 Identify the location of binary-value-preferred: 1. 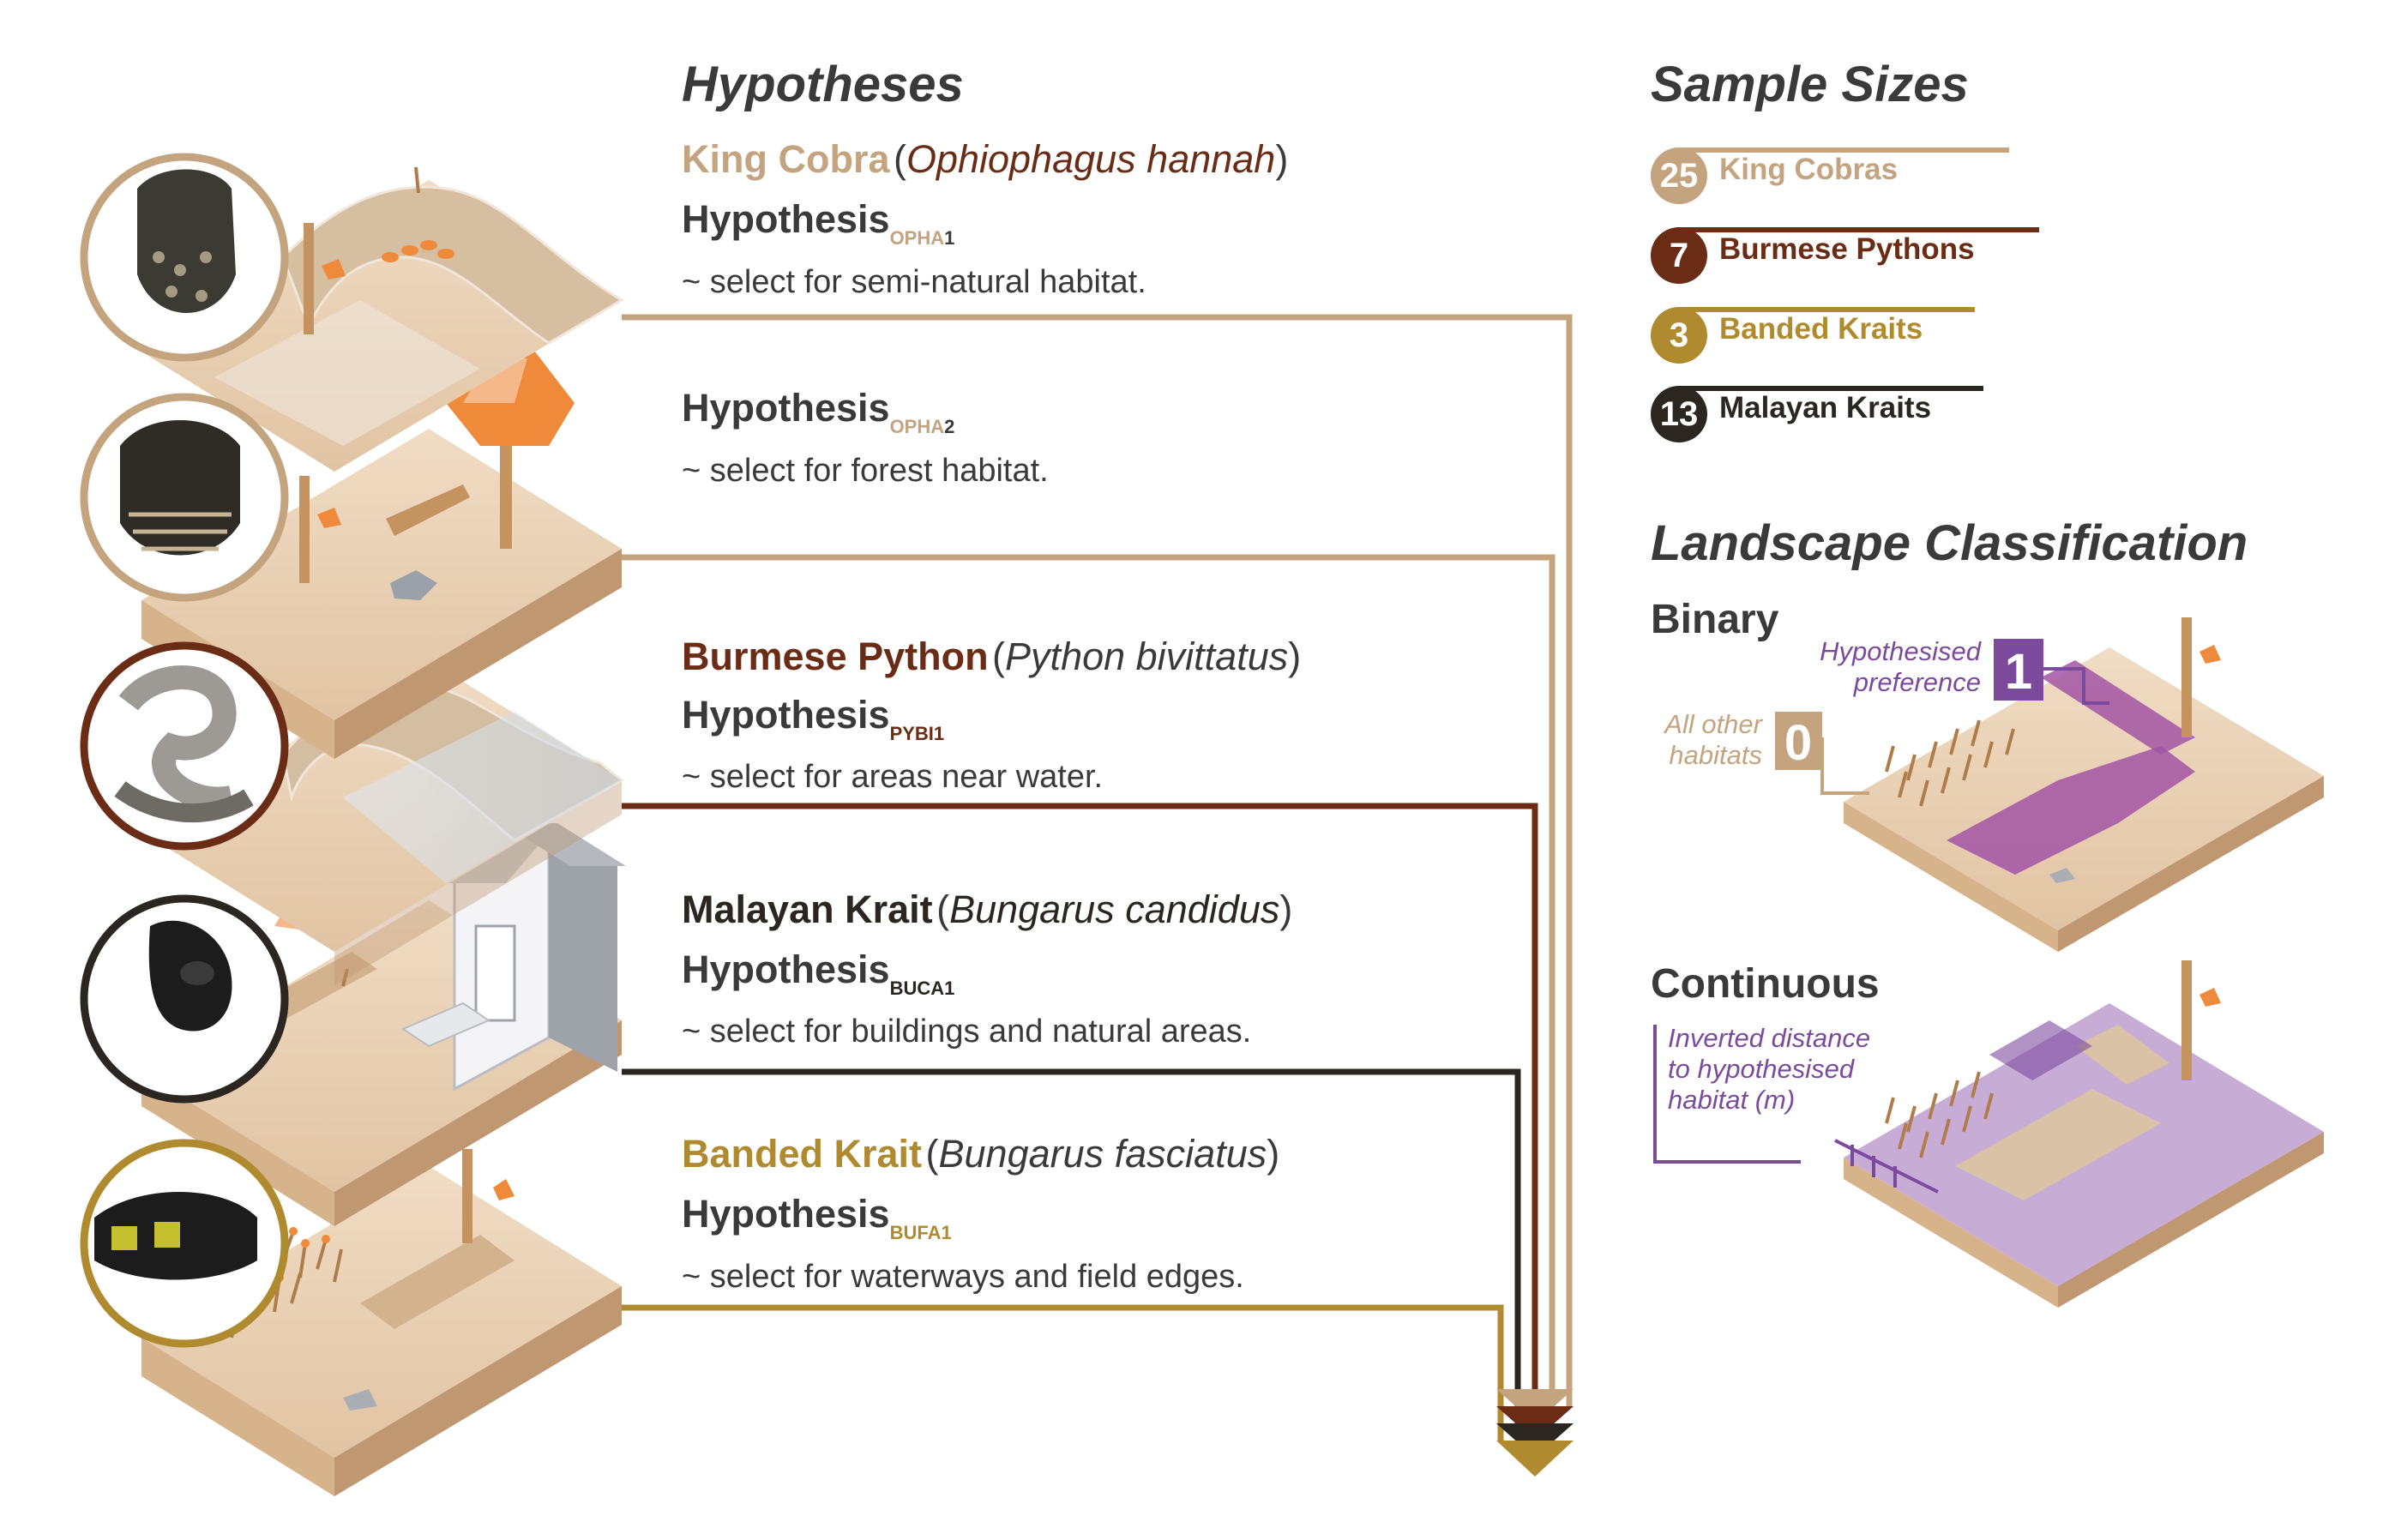
(2019, 672).